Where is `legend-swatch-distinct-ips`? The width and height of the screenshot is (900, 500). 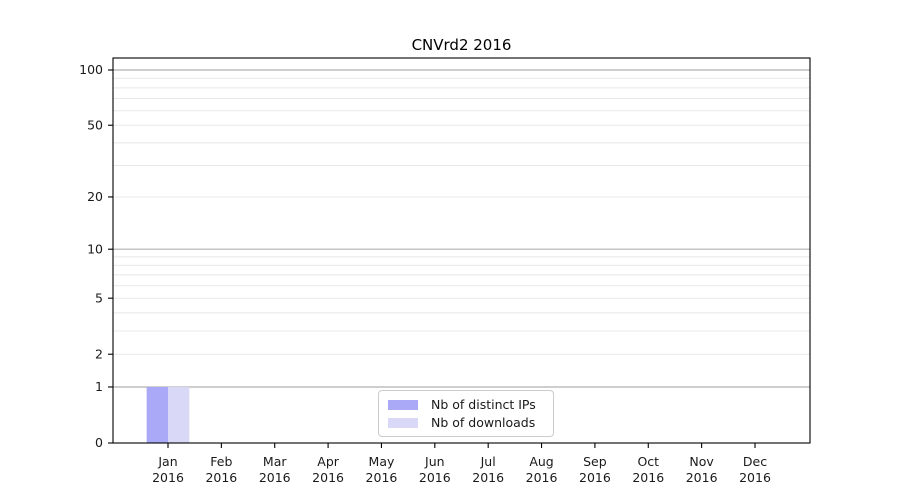 legend-swatch-distinct-ips is located at coordinates (403, 404).